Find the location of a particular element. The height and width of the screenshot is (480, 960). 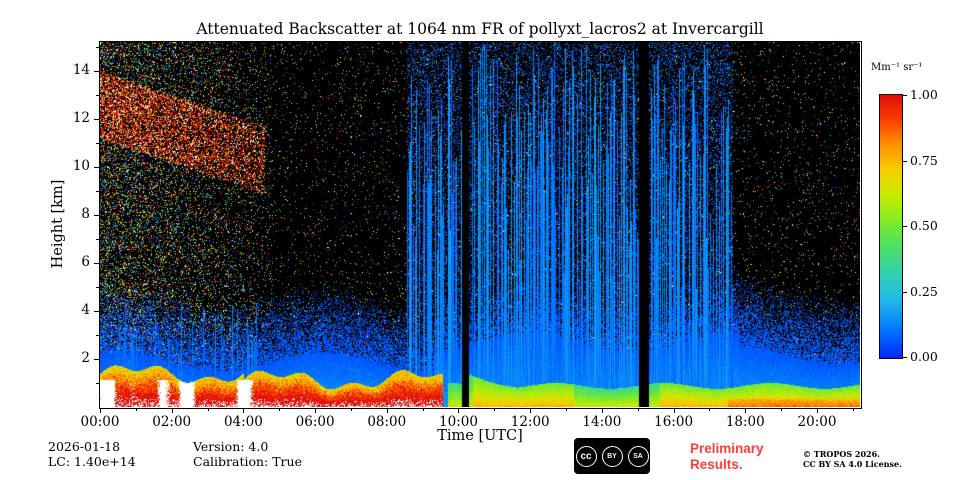

tropos-line2: CC BY SA 4.0 License. is located at coordinates (852, 464).